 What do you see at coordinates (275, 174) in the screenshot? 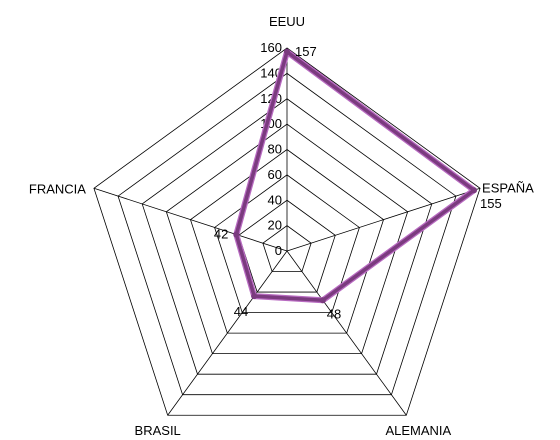
I see `tick-label: 60` at bounding box center [275, 174].